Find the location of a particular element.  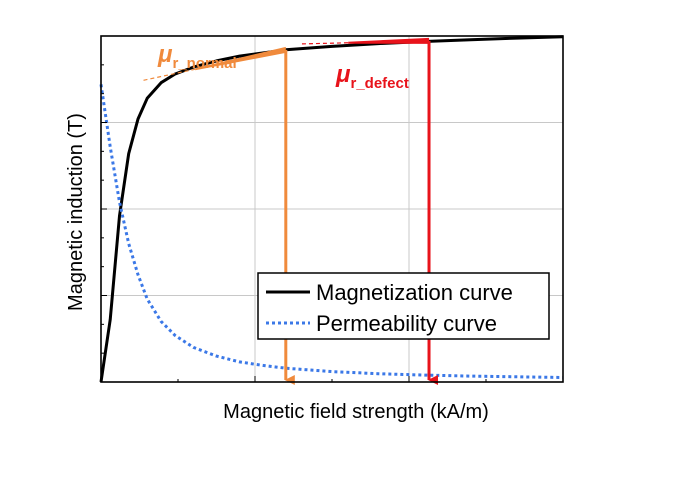

mu-normal-subscript: r_normal is located at coordinates (204, 63).